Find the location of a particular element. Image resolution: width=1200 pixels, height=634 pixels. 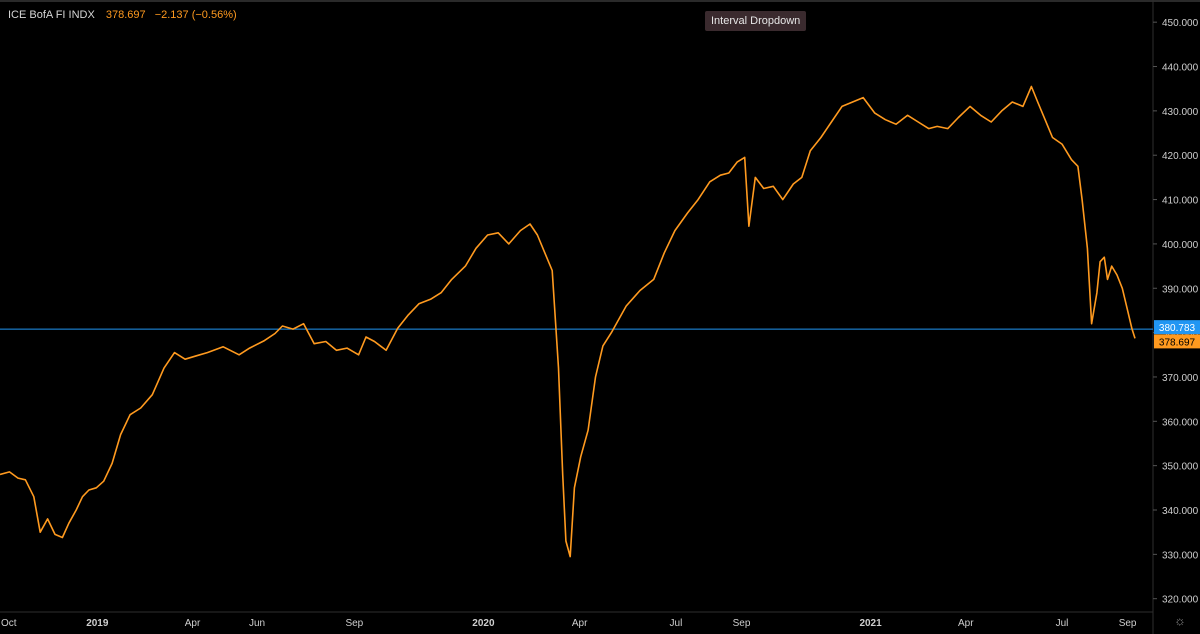

last-price-label-bg is located at coordinates (1177, 341).